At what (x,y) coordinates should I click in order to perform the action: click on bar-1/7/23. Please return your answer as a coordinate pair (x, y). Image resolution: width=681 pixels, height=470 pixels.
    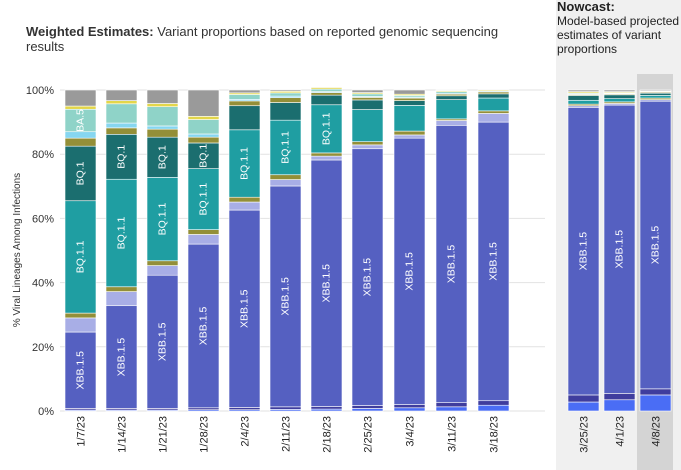
    Looking at the image, I should click on (80, 250).